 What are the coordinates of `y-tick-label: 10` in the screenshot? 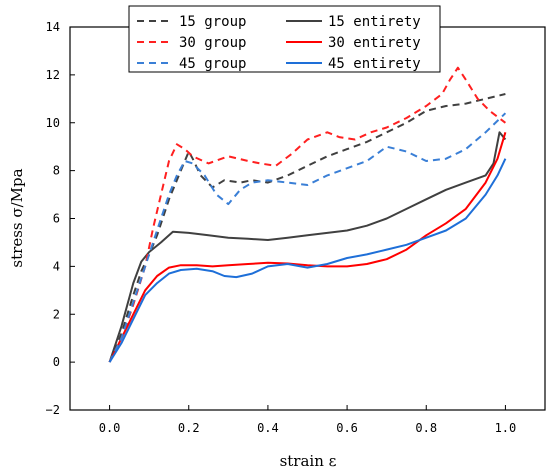 It's located at (53, 123).